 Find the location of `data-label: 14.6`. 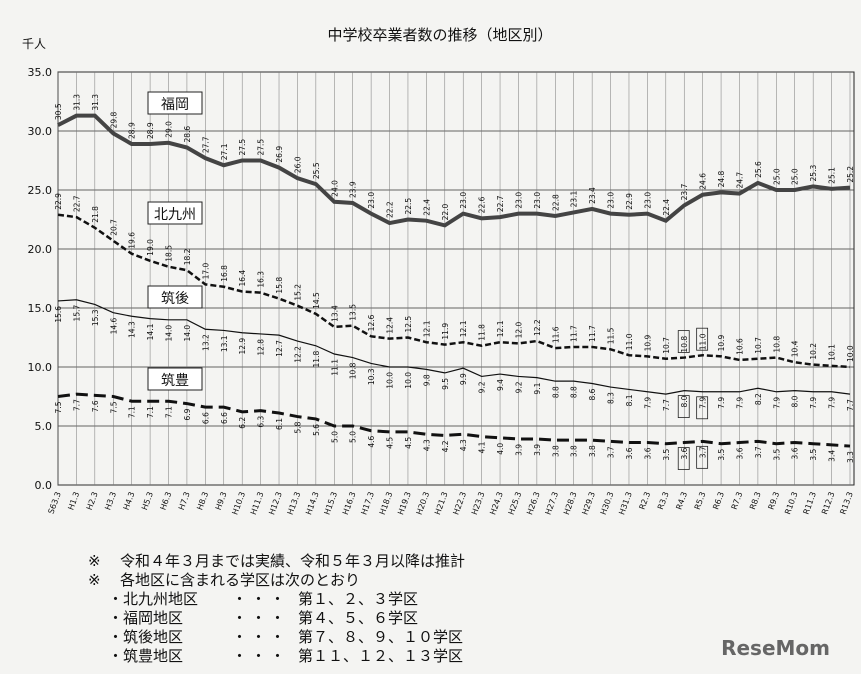

data-label: 14.6 is located at coordinates (113, 325).